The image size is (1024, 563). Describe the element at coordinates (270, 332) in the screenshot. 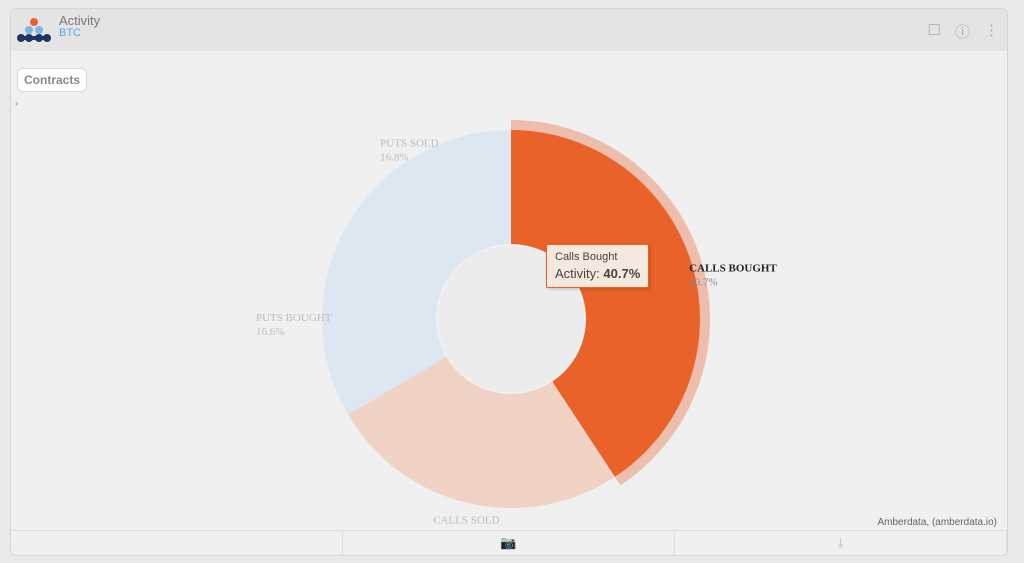

I see `data-value-puts-bought: 16.6%` at that location.